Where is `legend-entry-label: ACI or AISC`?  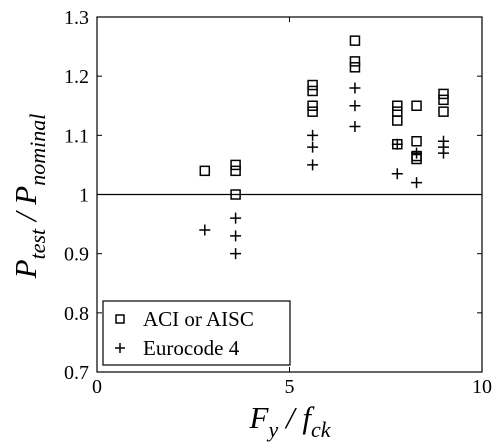
legend-entry-label: ACI or AISC is located at coordinates (198, 319).